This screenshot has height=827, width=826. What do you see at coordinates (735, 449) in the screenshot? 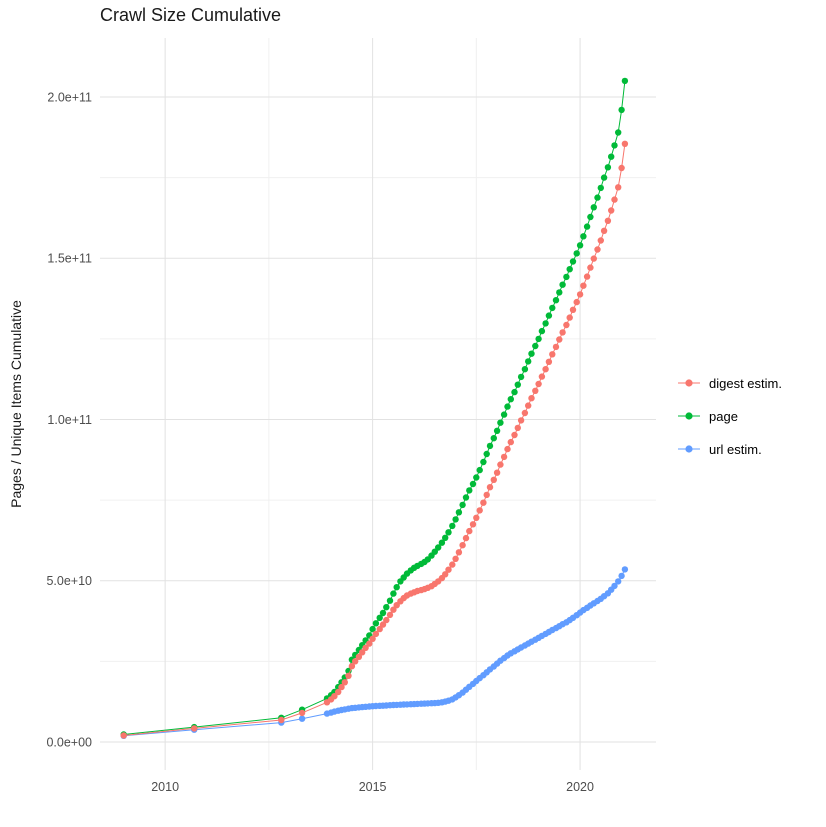
I see `legend-label: url estim.` at bounding box center [735, 449].